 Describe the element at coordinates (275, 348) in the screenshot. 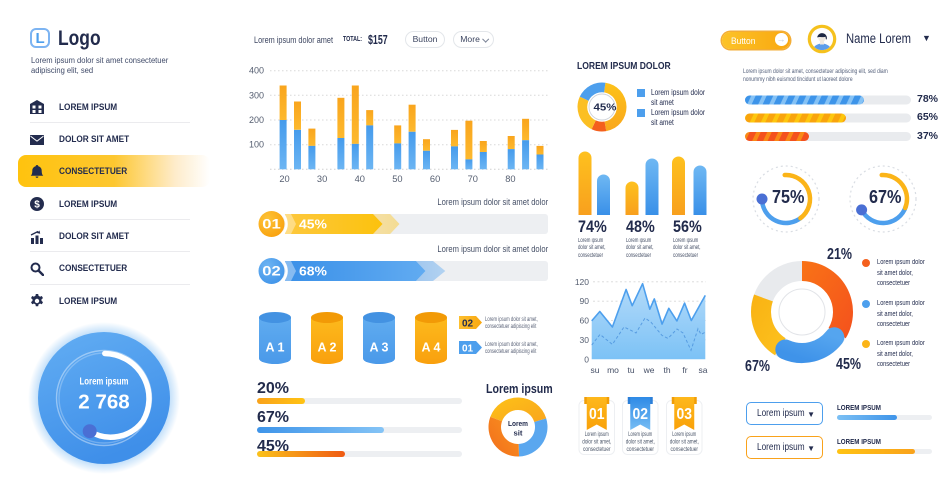

I see `svg-text: A 1` at that location.